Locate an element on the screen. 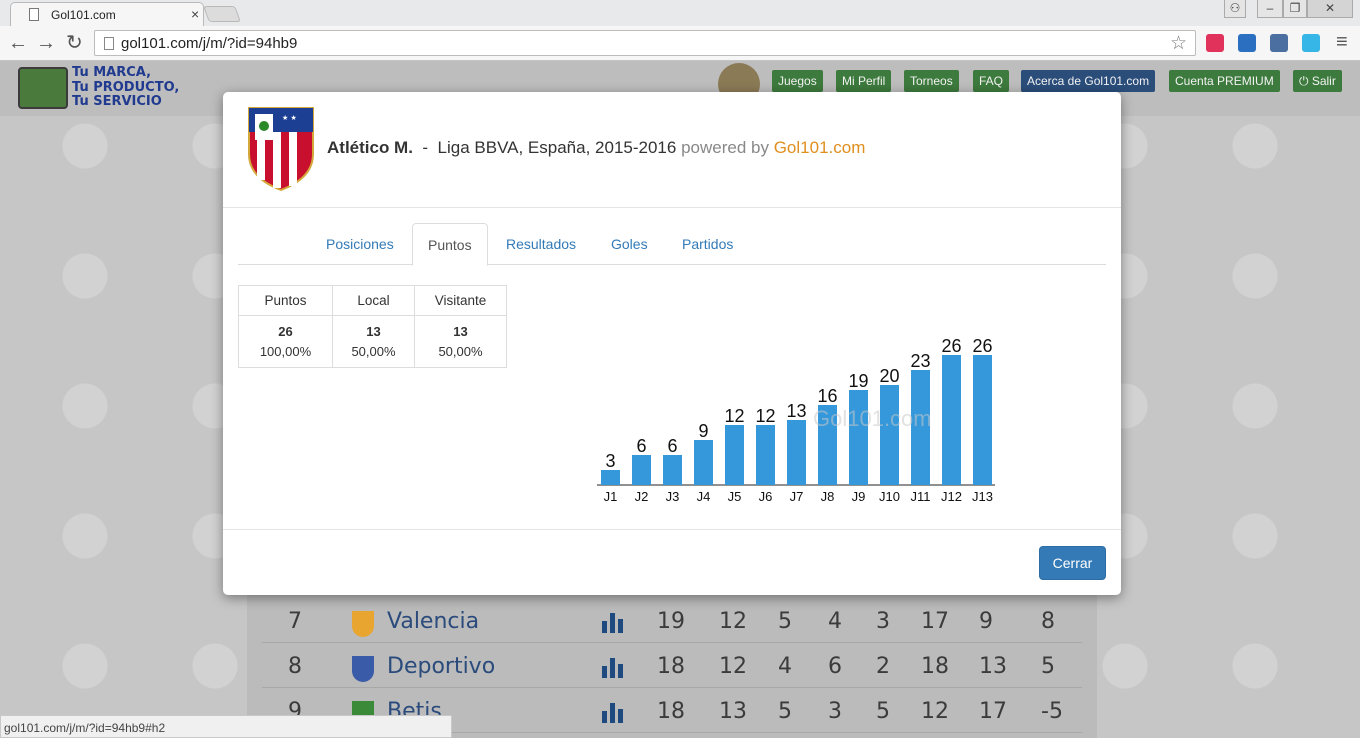 The width and height of the screenshot is (1360, 738). chart-data-label: 13 is located at coordinates (796, 411).